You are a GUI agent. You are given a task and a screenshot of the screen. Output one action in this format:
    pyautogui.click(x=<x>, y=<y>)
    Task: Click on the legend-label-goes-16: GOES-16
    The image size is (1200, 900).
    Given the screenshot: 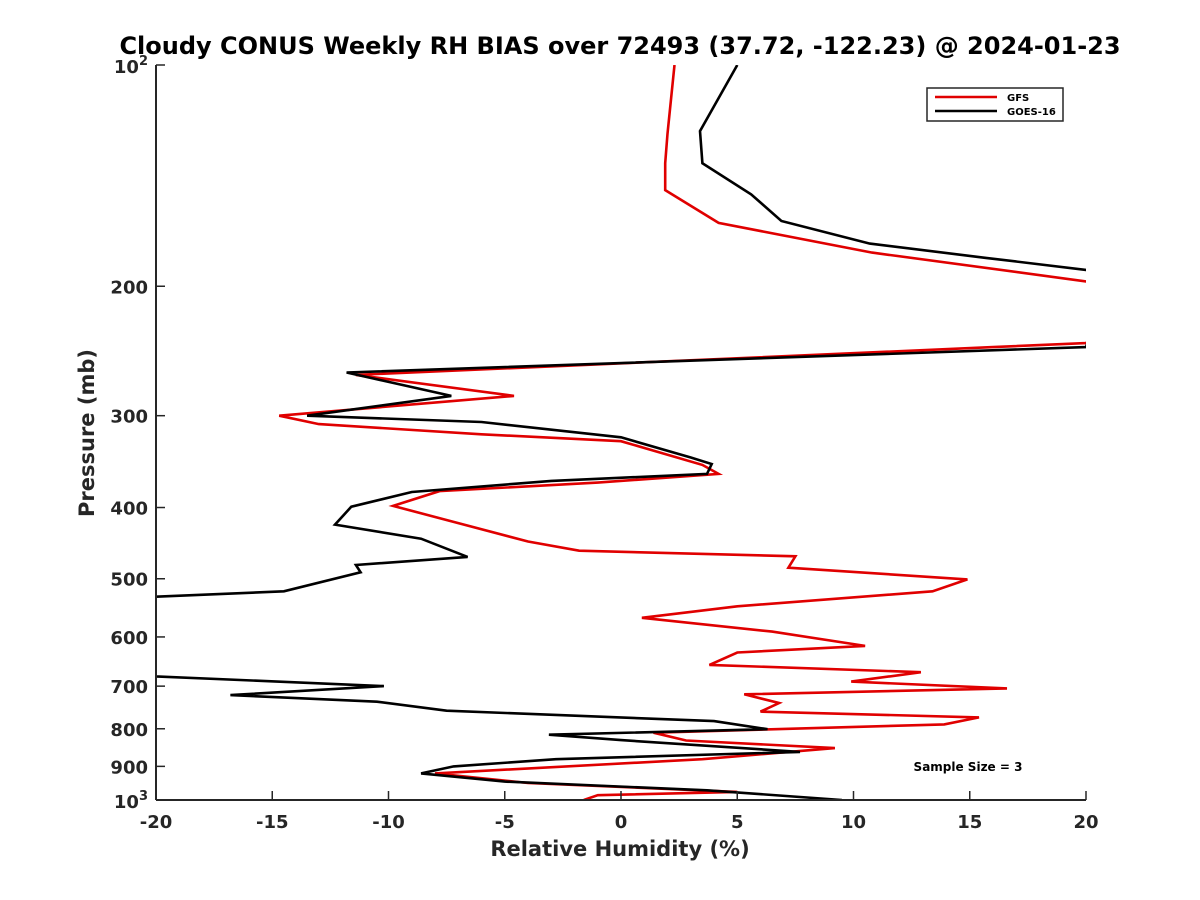 What is the action you would take?
    pyautogui.click(x=1031, y=112)
    